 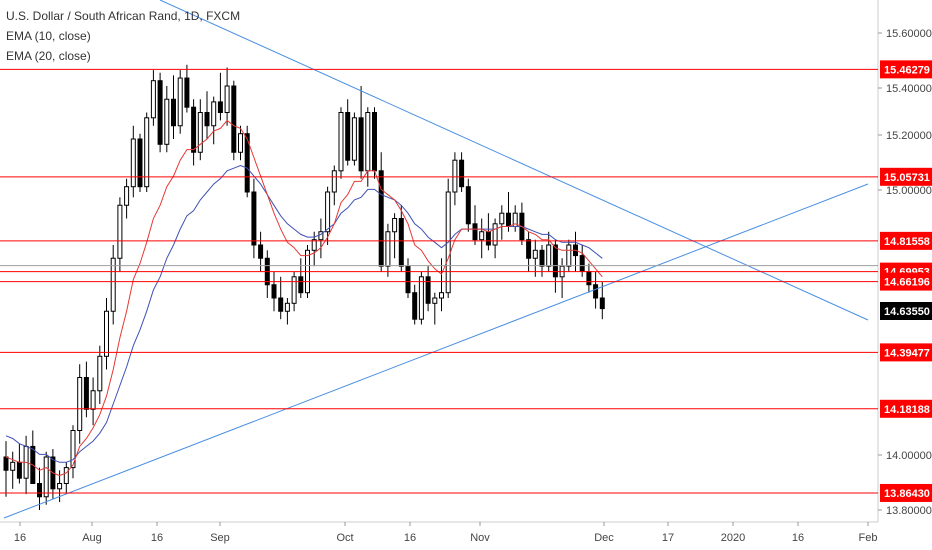 I want to click on level-label: 13.86430, so click(x=907, y=494).